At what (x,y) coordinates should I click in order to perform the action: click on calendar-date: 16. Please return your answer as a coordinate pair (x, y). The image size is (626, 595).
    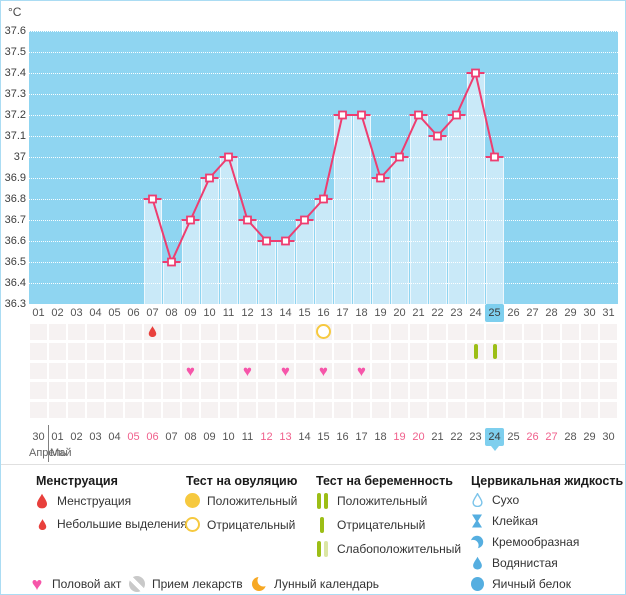
    Looking at the image, I should click on (342, 437).